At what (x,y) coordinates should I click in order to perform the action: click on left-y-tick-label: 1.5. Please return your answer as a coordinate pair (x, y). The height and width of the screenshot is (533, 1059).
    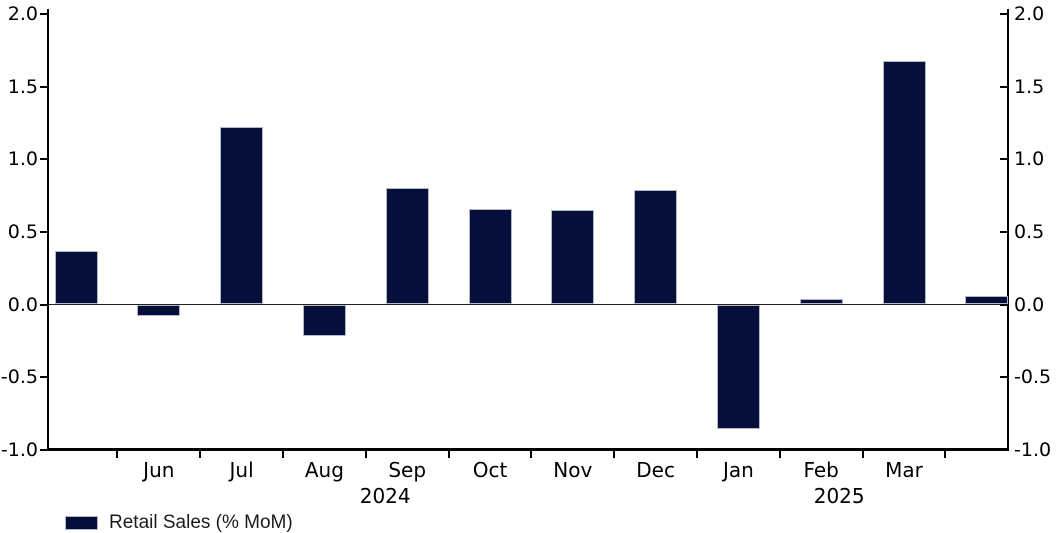
    Looking at the image, I should click on (22, 86).